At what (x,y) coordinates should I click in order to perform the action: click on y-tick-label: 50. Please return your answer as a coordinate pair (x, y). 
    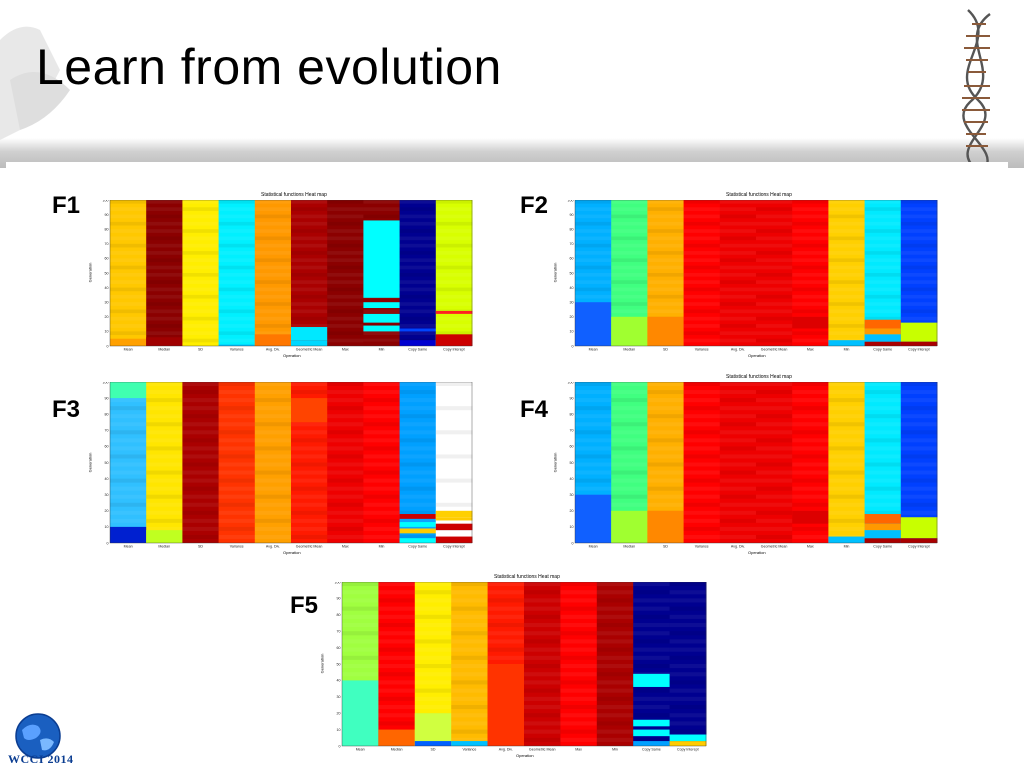
    Looking at the image, I should click on (107, 463).